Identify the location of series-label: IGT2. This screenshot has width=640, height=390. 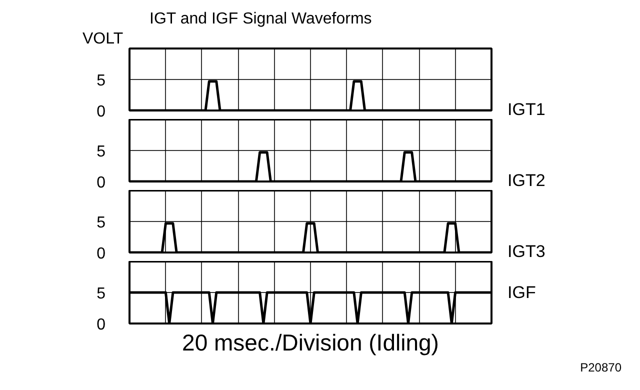
(527, 180).